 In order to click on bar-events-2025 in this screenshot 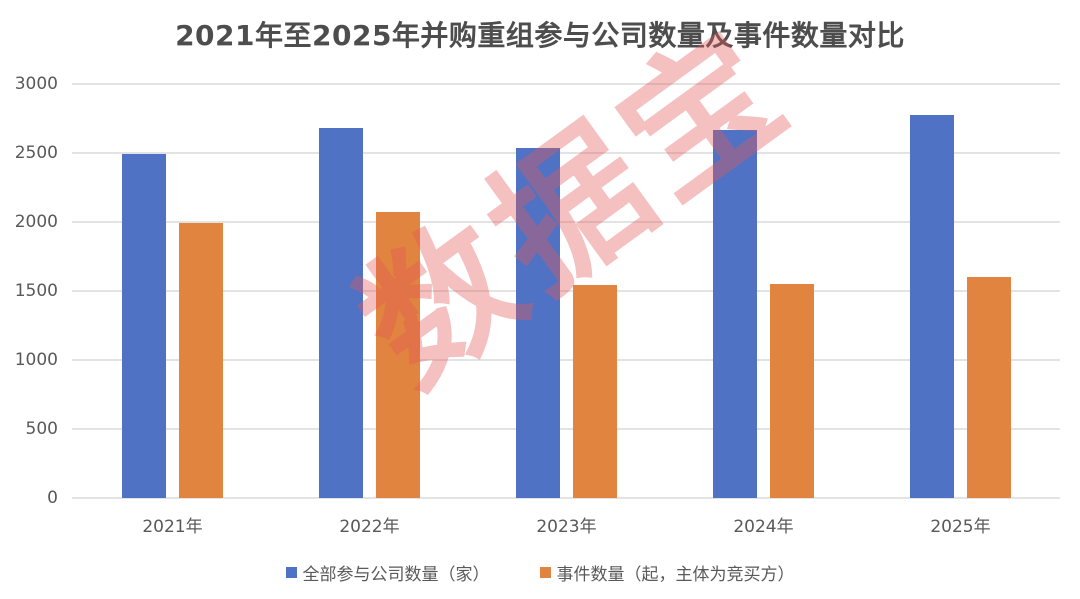, I will do `click(989, 387)`.